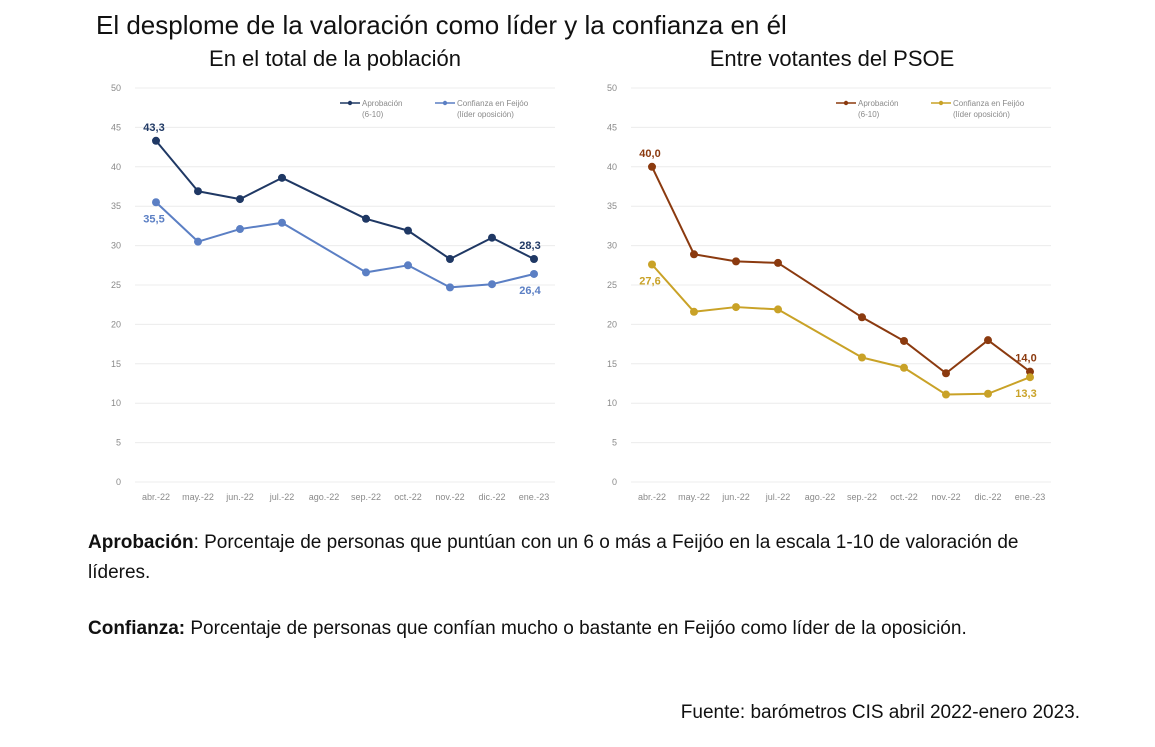 Image resolution: width=1155 pixels, height=747 pixels. What do you see at coordinates (153, 219) in the screenshot?
I see `left-chart-data-label: 35,5` at bounding box center [153, 219].